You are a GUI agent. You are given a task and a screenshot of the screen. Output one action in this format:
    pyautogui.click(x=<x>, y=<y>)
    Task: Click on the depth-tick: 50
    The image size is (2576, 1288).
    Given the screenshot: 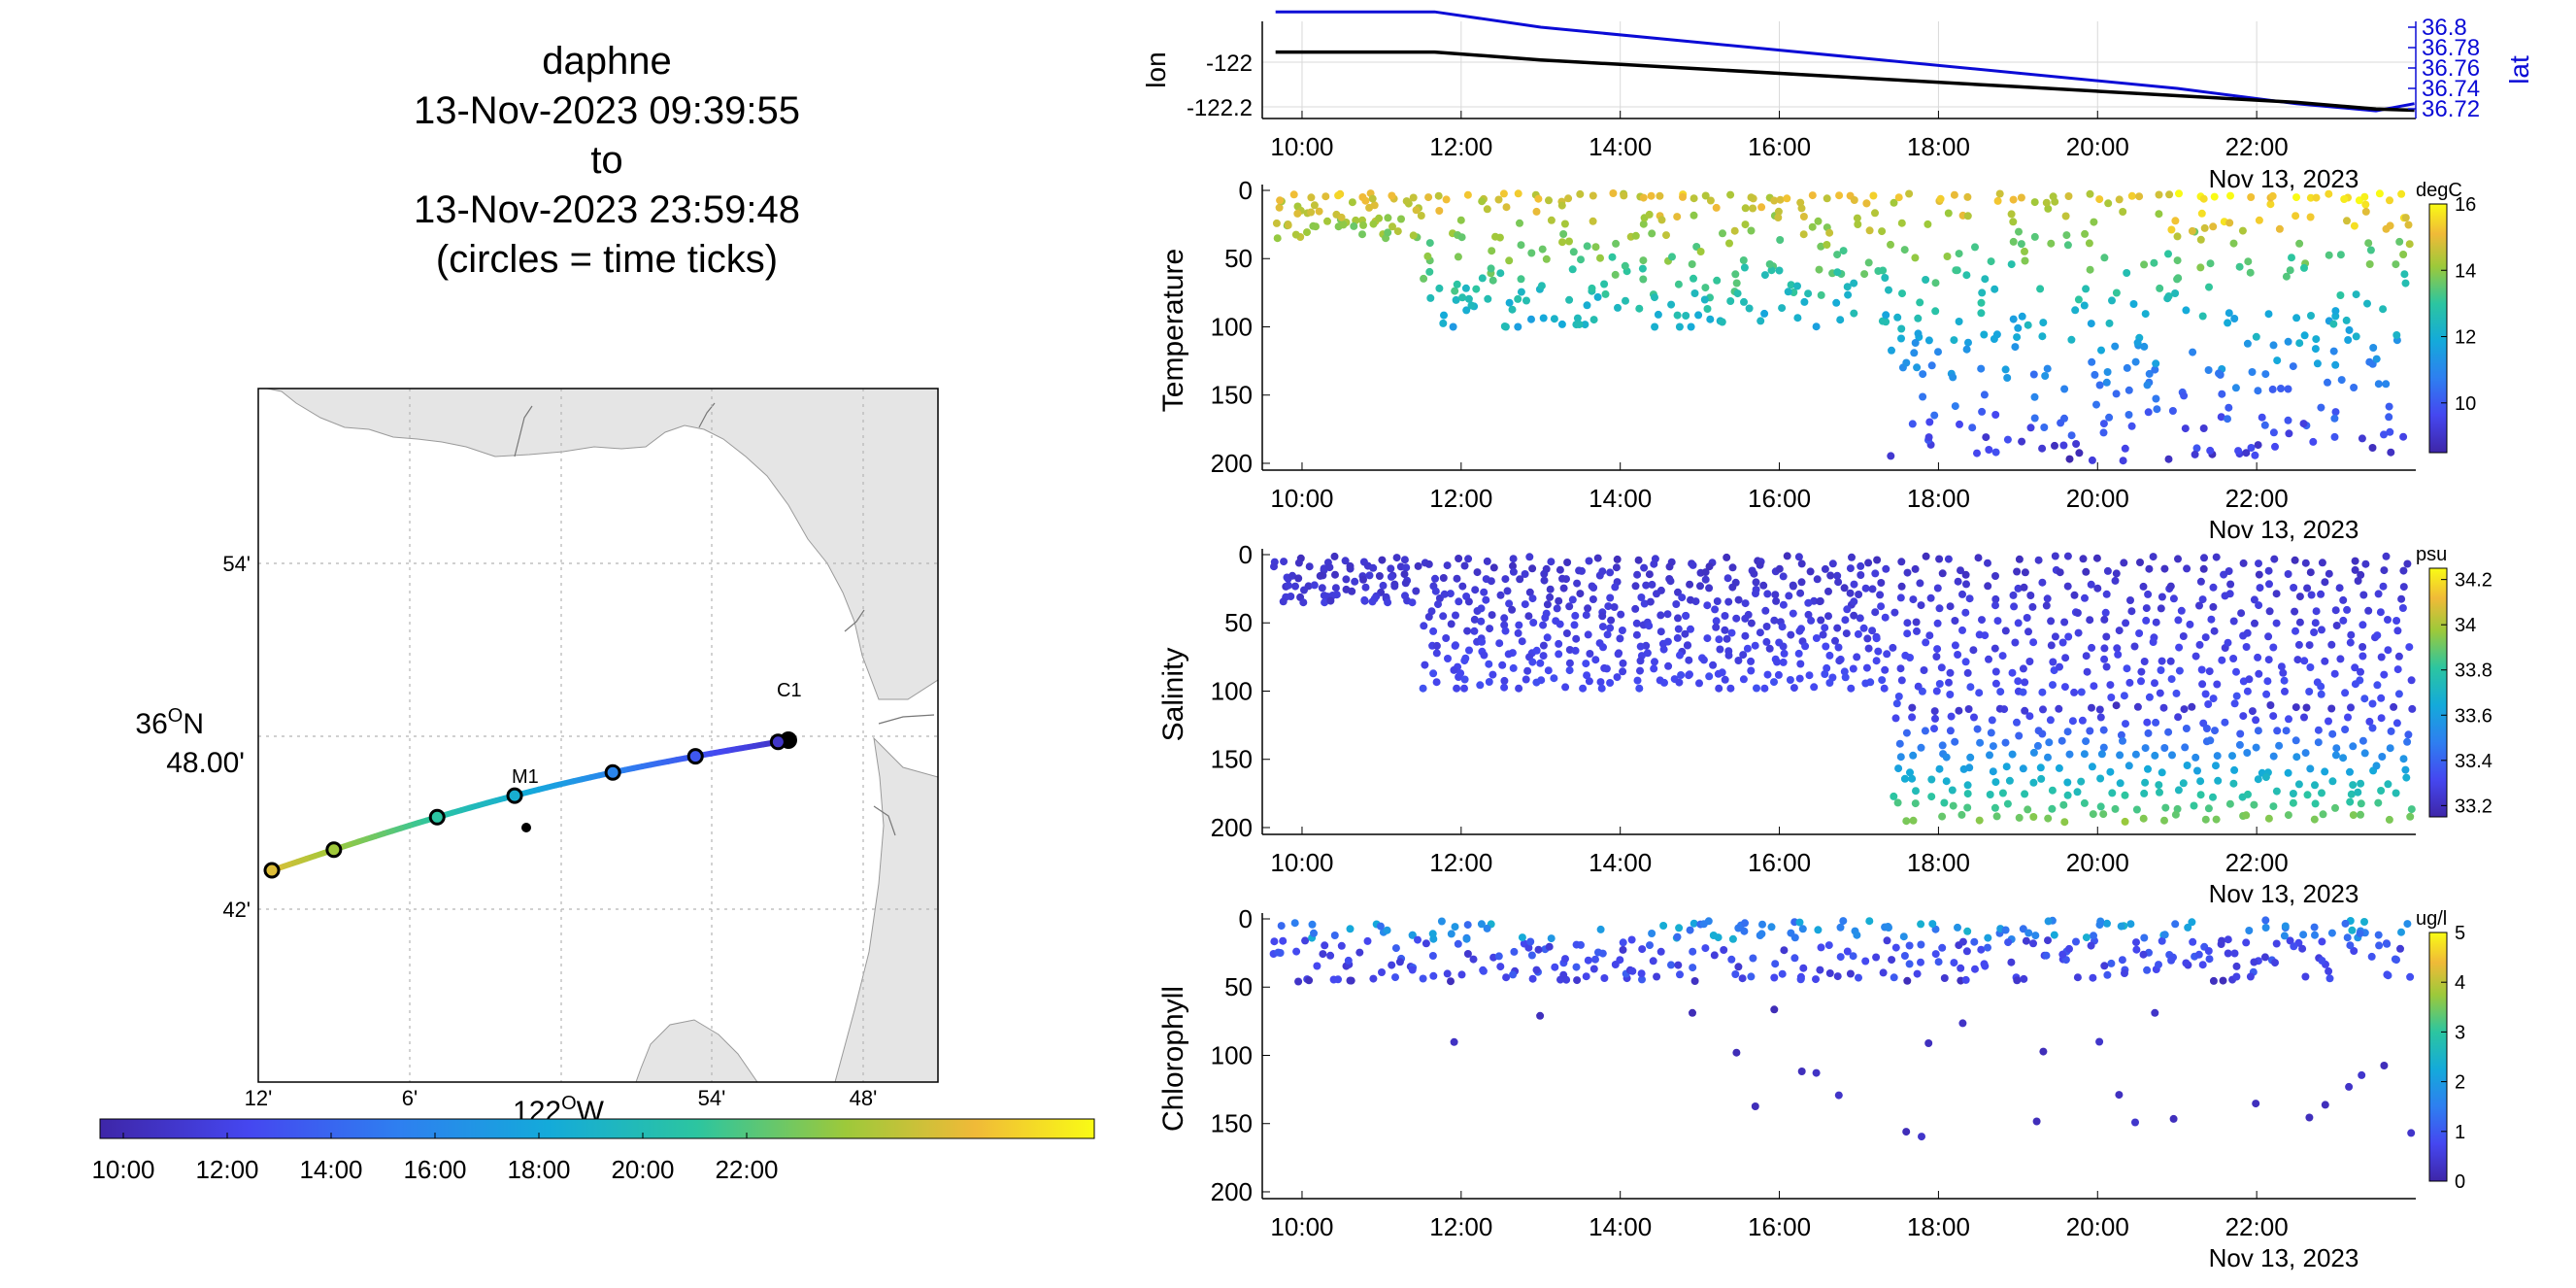 What is the action you would take?
    pyautogui.click(x=1239, y=622)
    